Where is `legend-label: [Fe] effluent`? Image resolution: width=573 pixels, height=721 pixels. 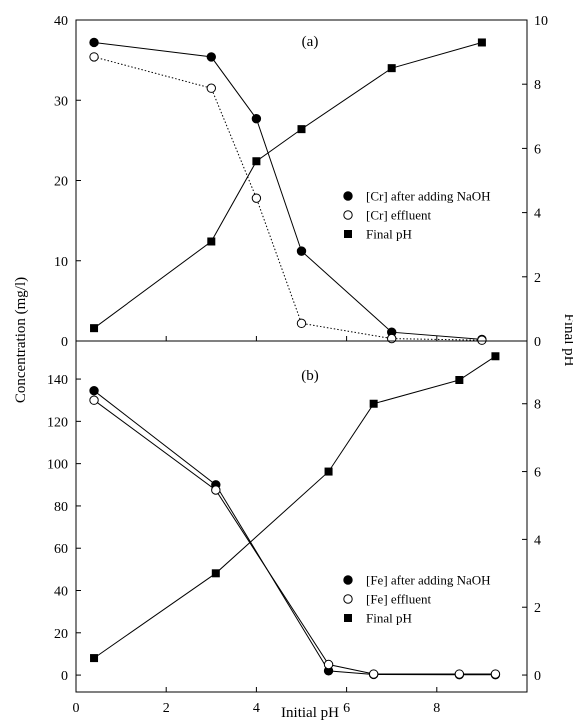 legend-label: [Fe] effluent is located at coordinates (398, 599).